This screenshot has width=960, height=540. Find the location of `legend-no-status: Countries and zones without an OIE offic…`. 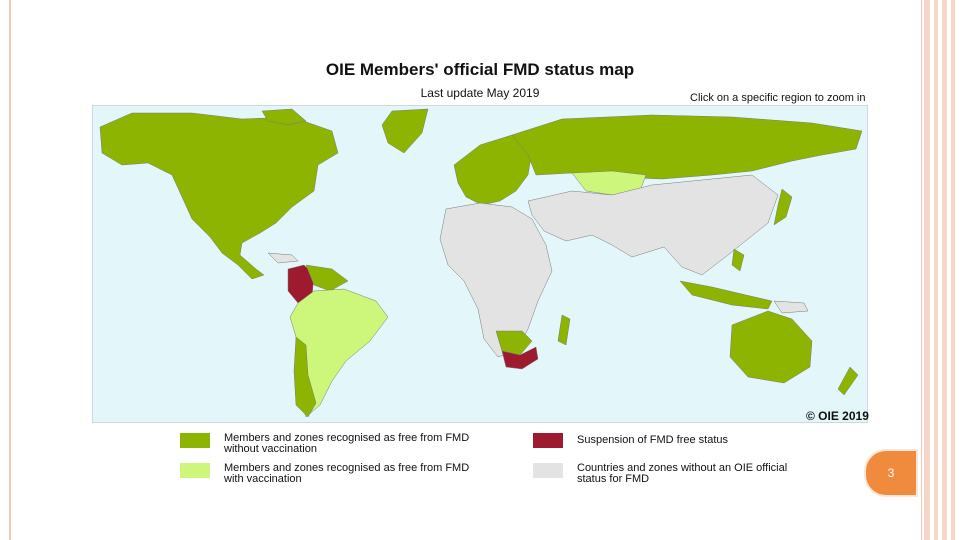

legend-no-status: Countries and zones without an OIE offic… is located at coordinates (663, 474).